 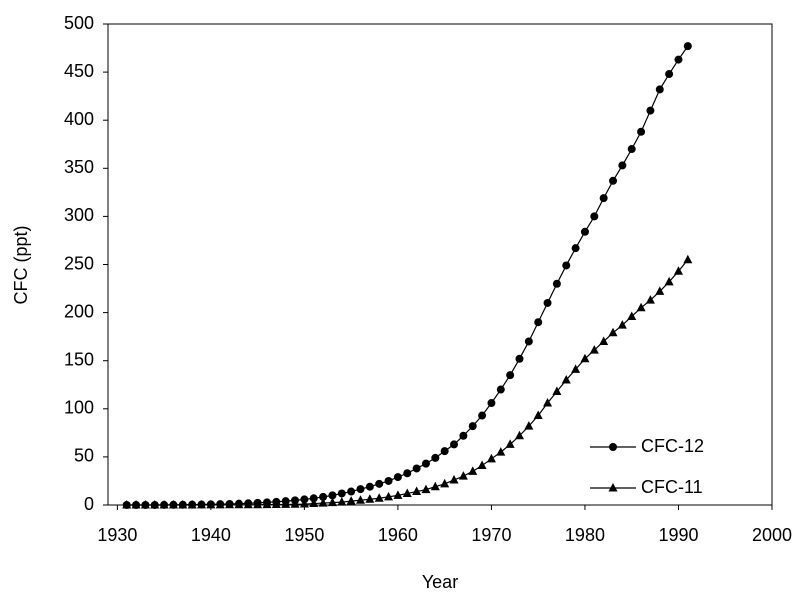 What do you see at coordinates (79, 167) in the screenshot?
I see `y-tick-label: 350` at bounding box center [79, 167].